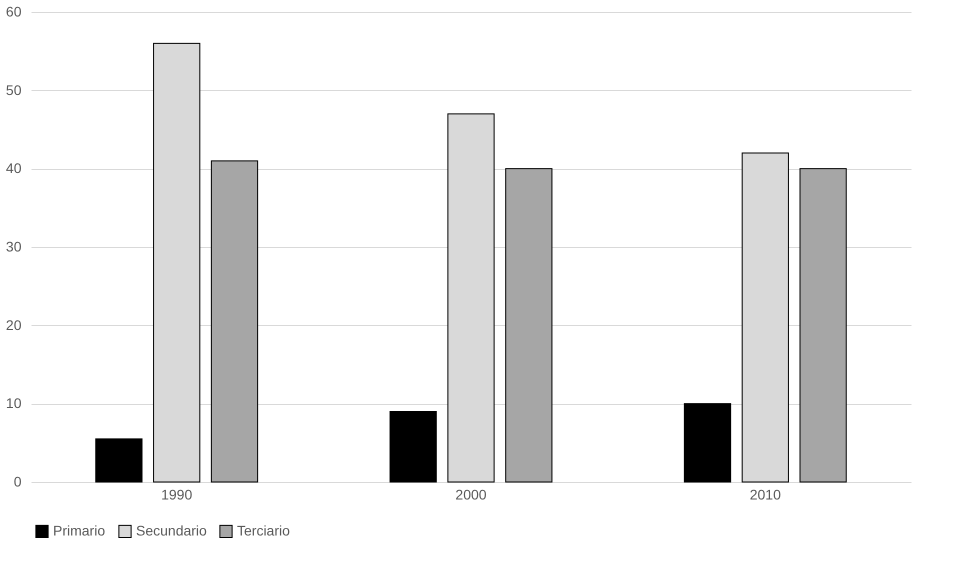 Image resolution: width=954 pixels, height=579 pixels. I want to click on x-tick-label: 1990, so click(176, 494).